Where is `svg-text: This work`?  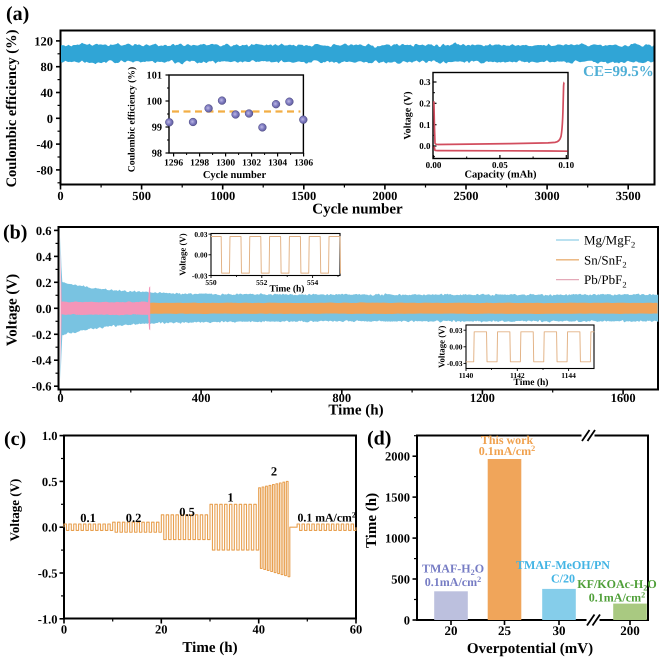 svg-text: This work is located at coordinates (507, 440).